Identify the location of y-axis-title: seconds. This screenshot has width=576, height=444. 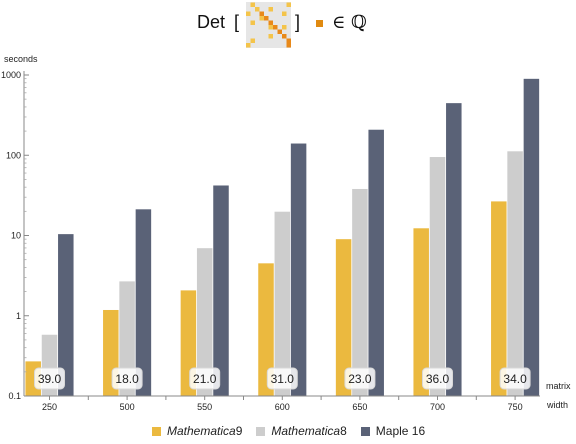
(21, 59).